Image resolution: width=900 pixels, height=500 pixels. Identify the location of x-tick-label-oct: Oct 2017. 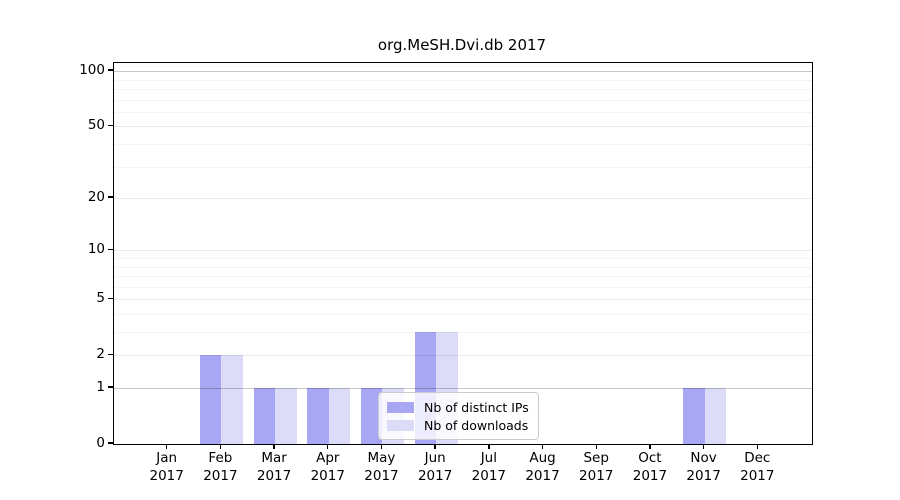
(650, 467).